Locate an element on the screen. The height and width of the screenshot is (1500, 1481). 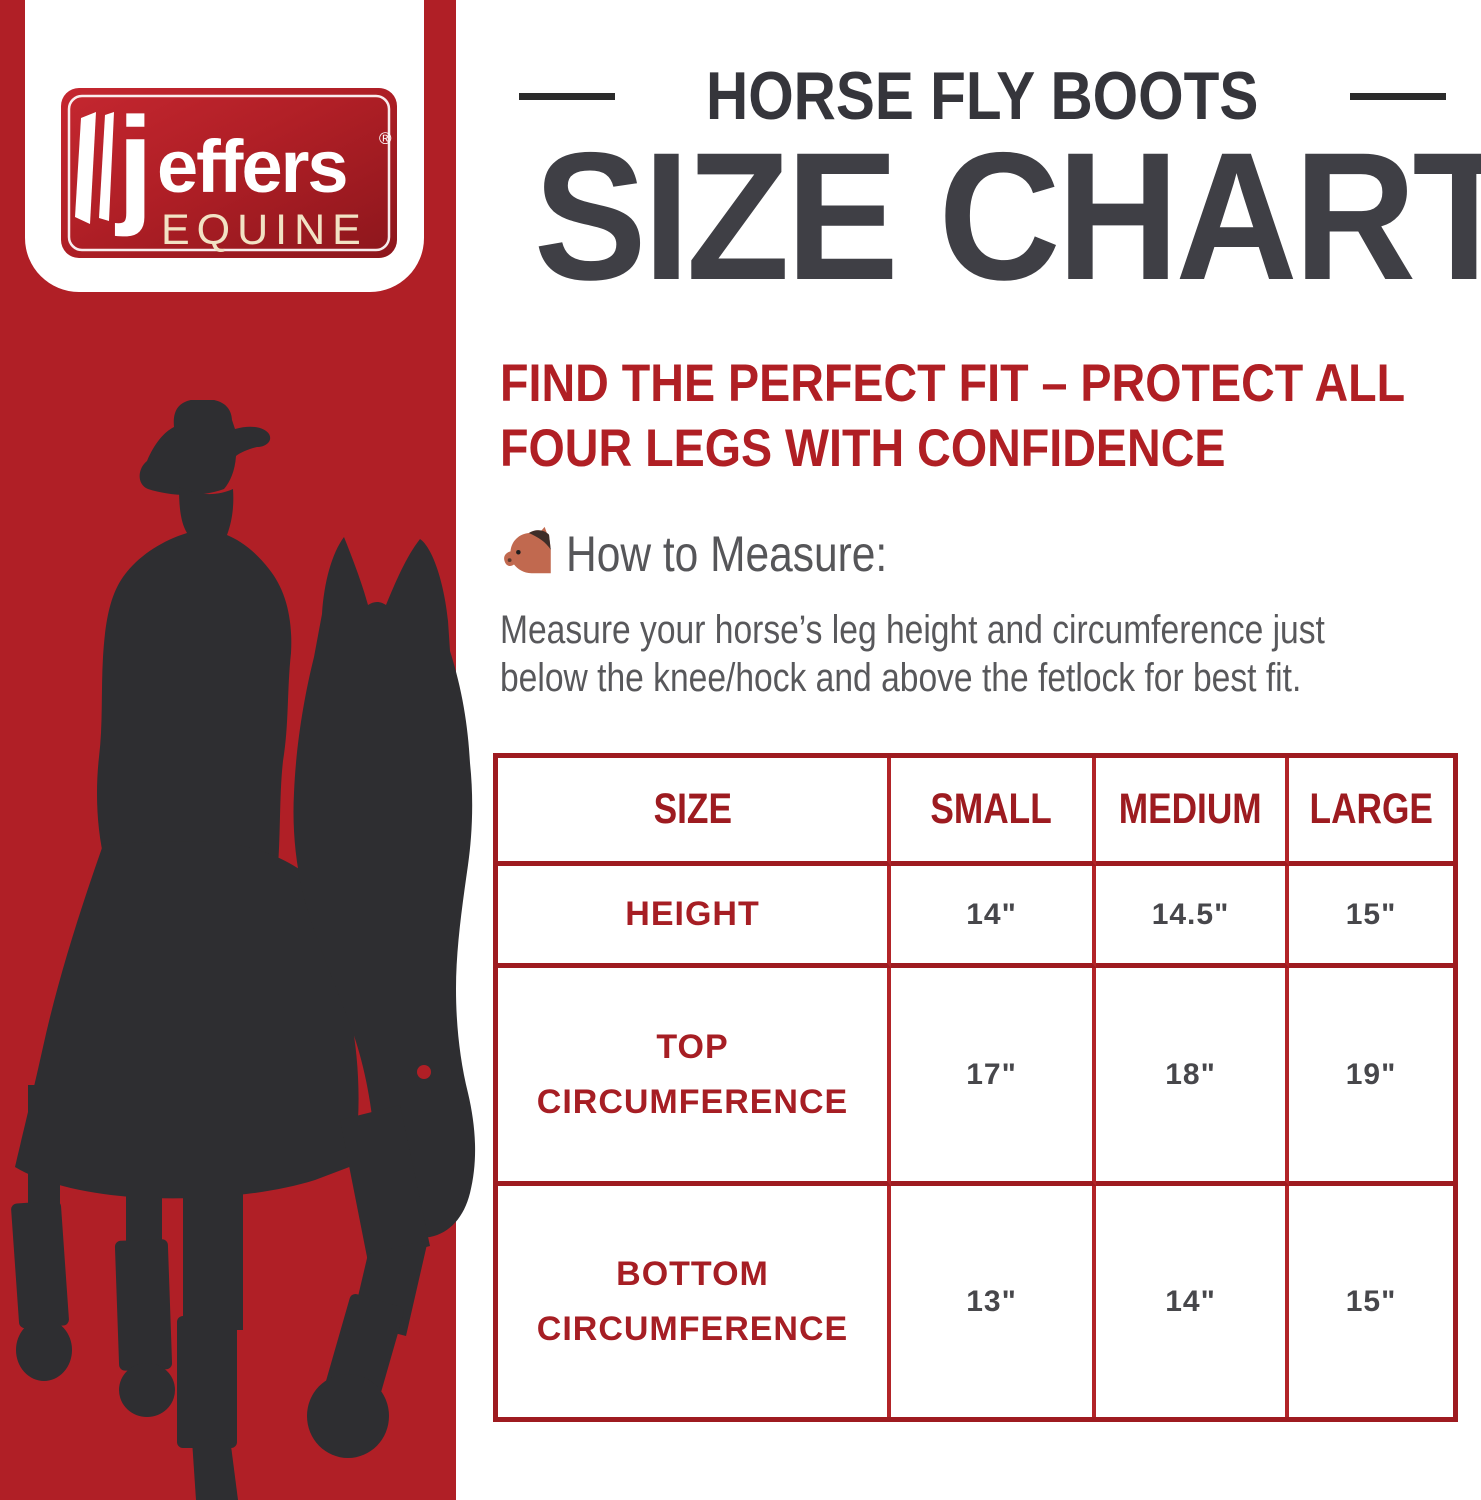
rider-body is located at coordinates (194, 695).